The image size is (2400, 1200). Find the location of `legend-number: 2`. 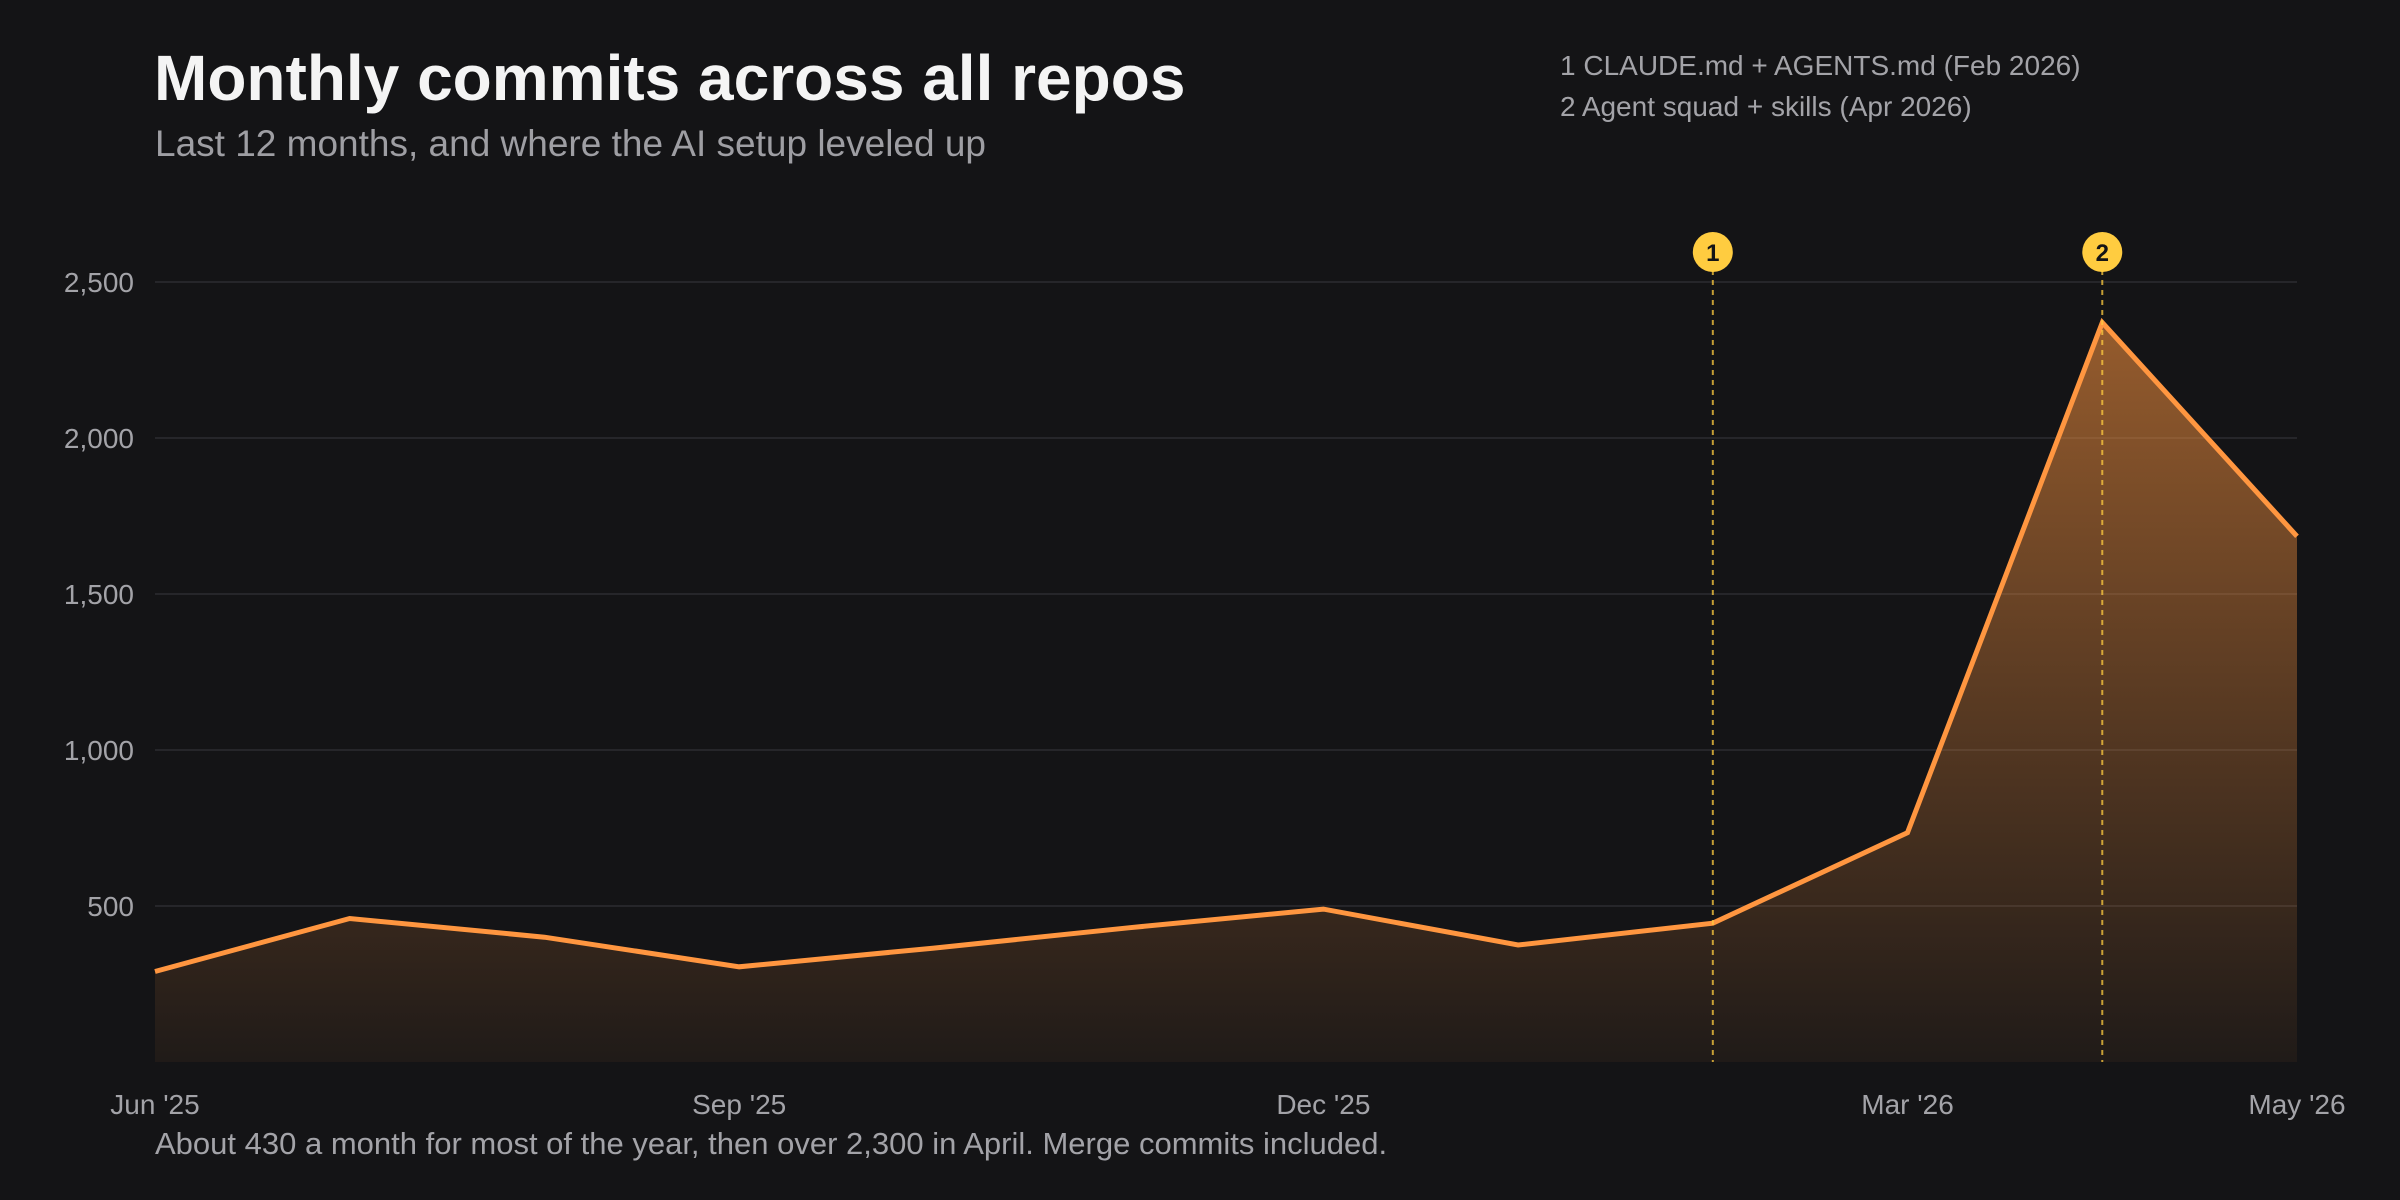

legend-number: 2 is located at coordinates (1568, 106).